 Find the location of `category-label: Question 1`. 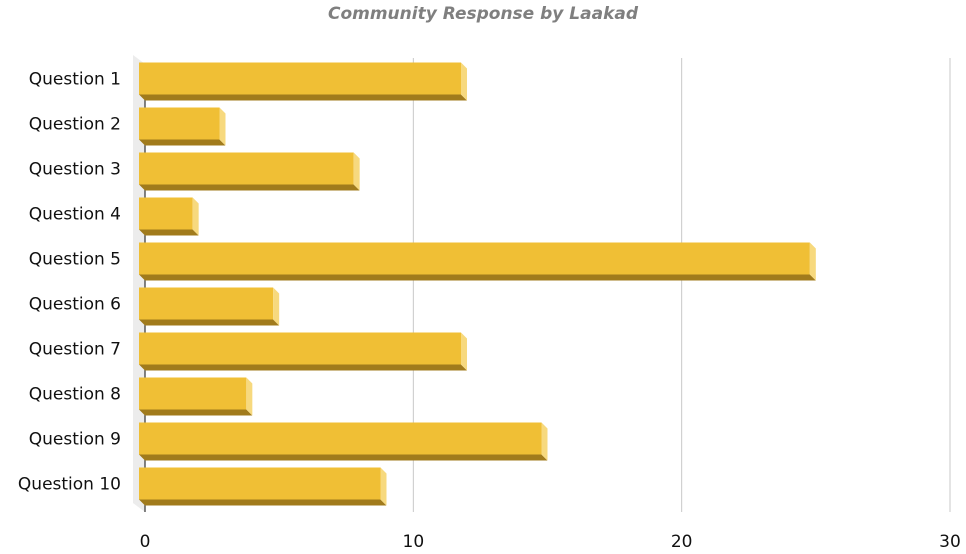

category-label: Question 1 is located at coordinates (75, 80).